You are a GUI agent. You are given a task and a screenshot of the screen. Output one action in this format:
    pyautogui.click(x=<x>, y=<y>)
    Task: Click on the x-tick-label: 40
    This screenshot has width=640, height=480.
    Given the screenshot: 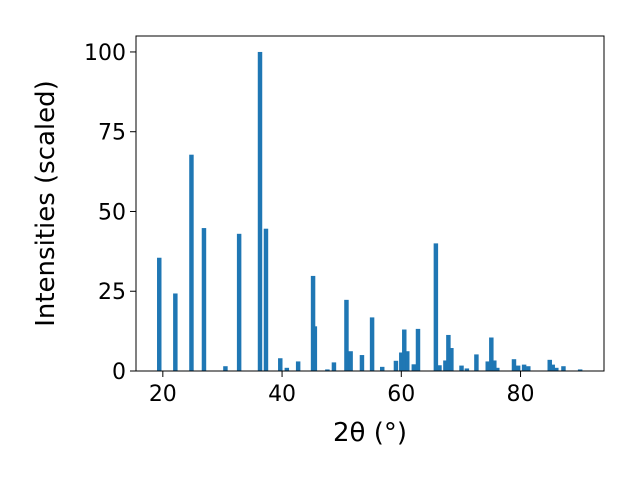 What is the action you would take?
    pyautogui.click(x=282, y=394)
    